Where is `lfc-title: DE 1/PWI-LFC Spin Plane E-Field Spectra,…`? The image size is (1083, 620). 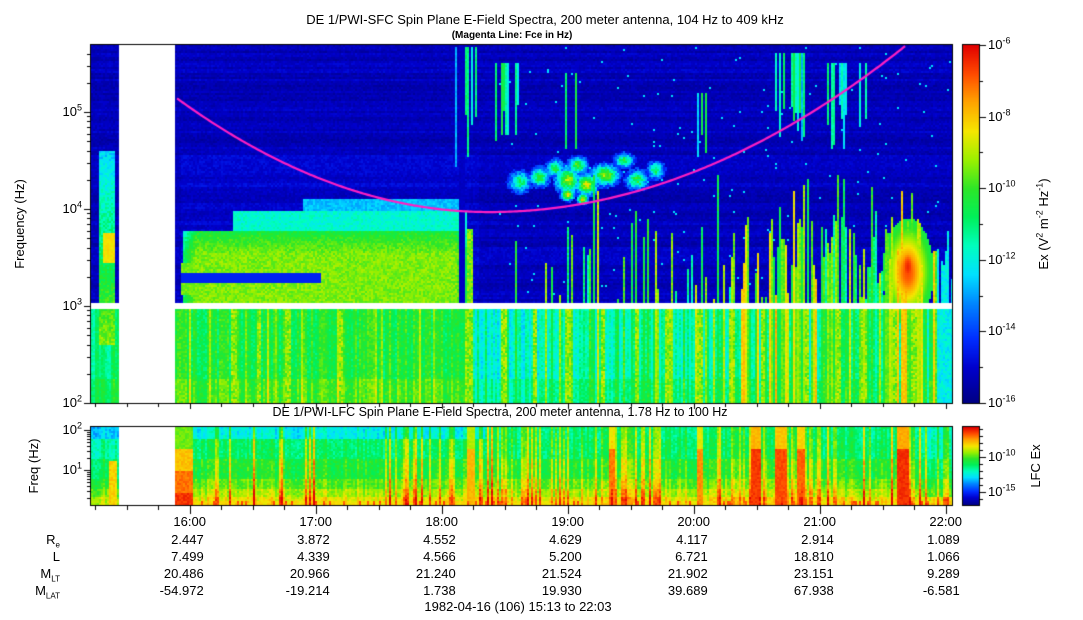
lfc-title: DE 1/PWI-LFC Spin Plane E-Field Spectra,… is located at coordinates (500, 412).